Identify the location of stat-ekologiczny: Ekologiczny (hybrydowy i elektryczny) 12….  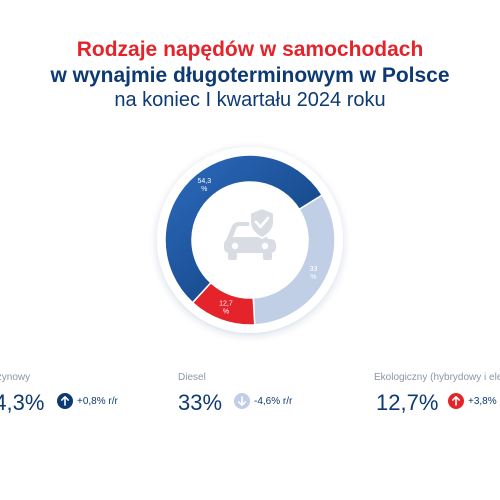
(437, 402).